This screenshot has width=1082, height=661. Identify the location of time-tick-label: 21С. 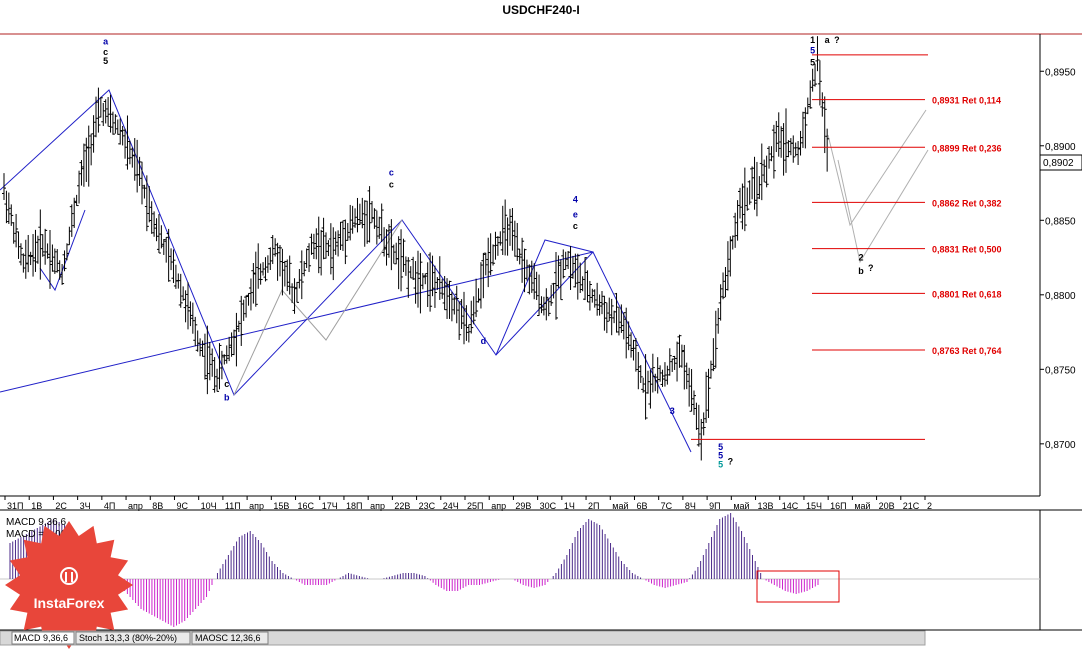
(911, 506).